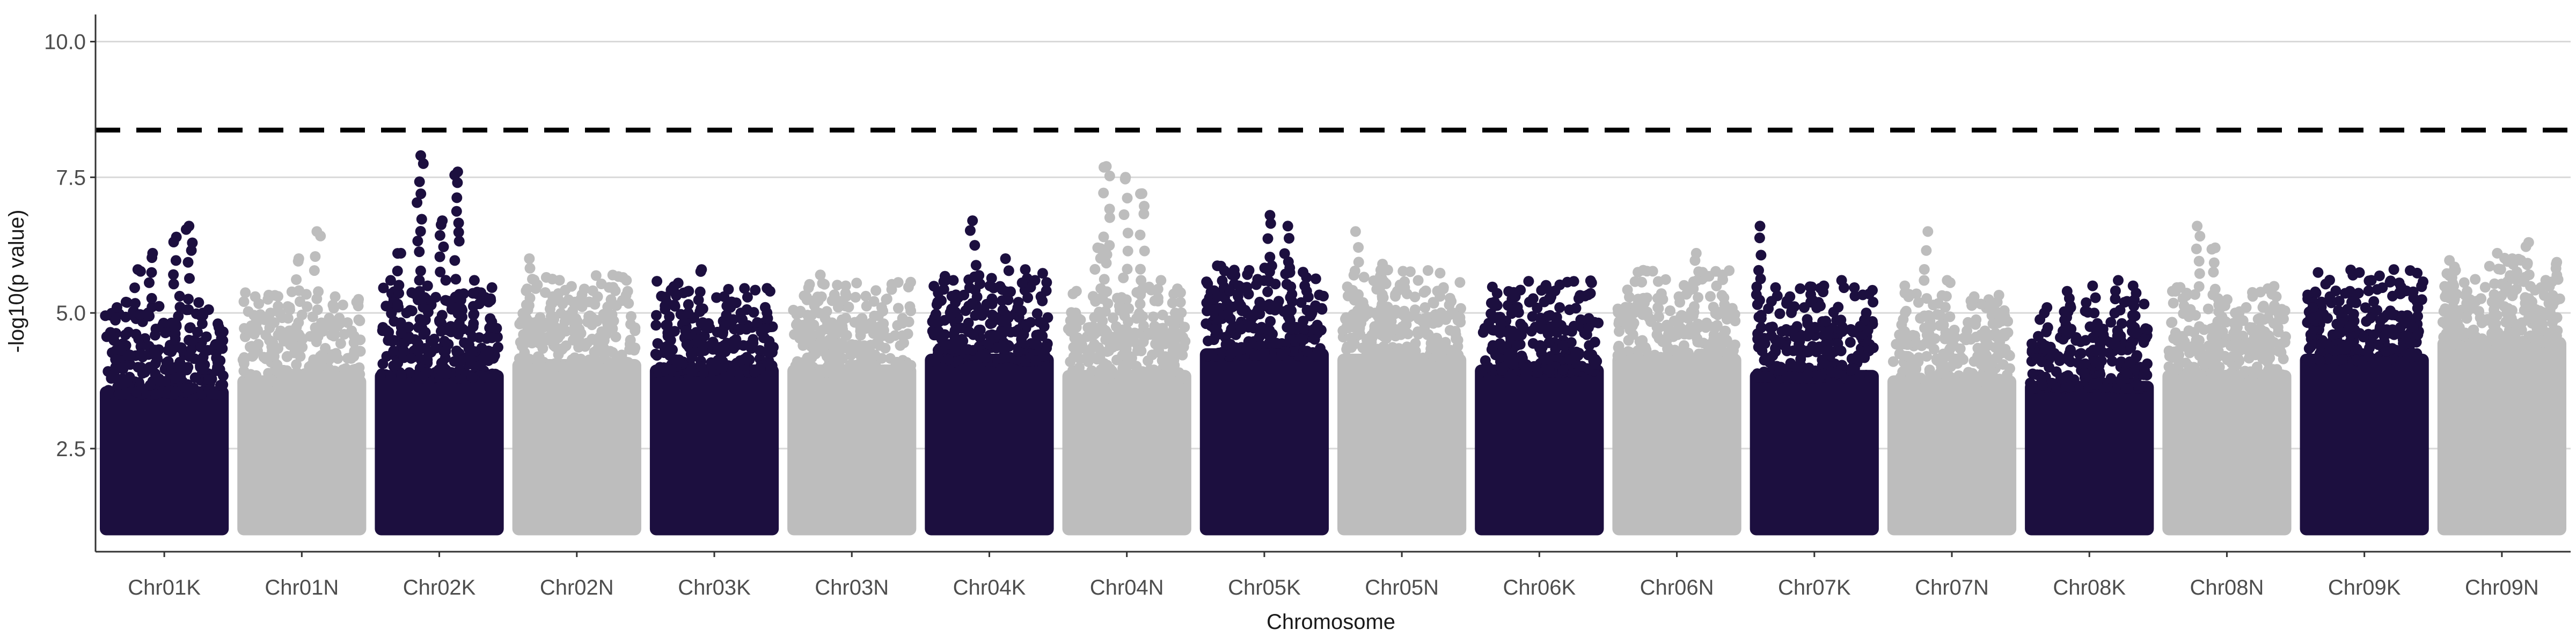 Image resolution: width=2576 pixels, height=644 pixels. I want to click on x-tick-label-Chr07K: Chr07K, so click(1814, 587).